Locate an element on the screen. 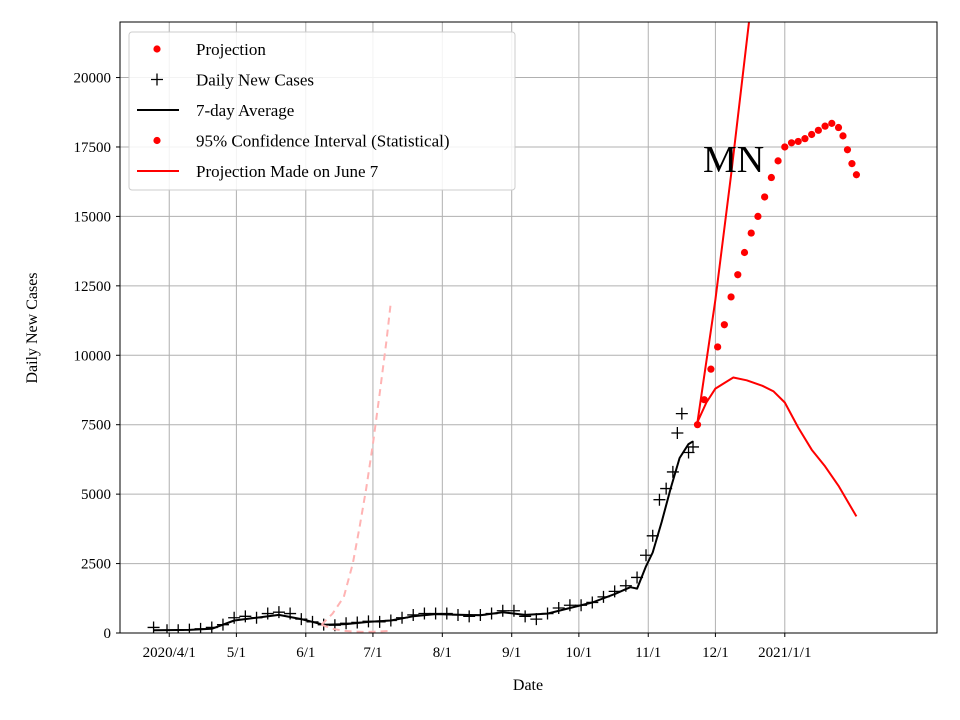  x-tick-label: 5/1 is located at coordinates (236, 653).